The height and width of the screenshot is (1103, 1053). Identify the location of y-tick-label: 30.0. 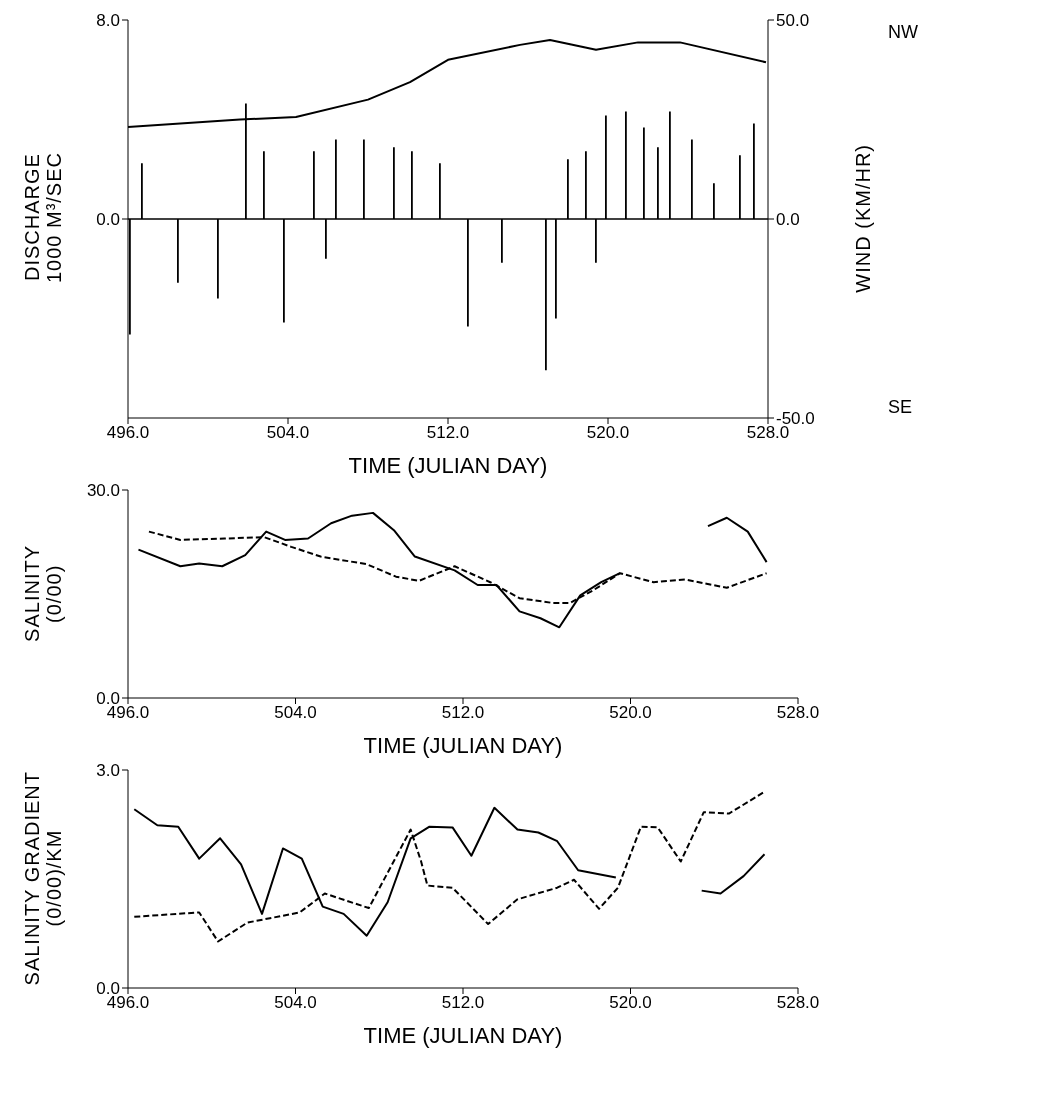
(103, 491).